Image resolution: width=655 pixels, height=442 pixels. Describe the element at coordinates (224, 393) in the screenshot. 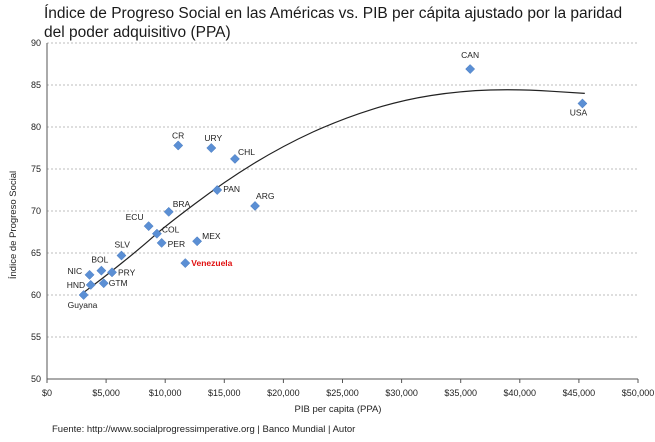

I see `x-tick-label: $15,000` at that location.